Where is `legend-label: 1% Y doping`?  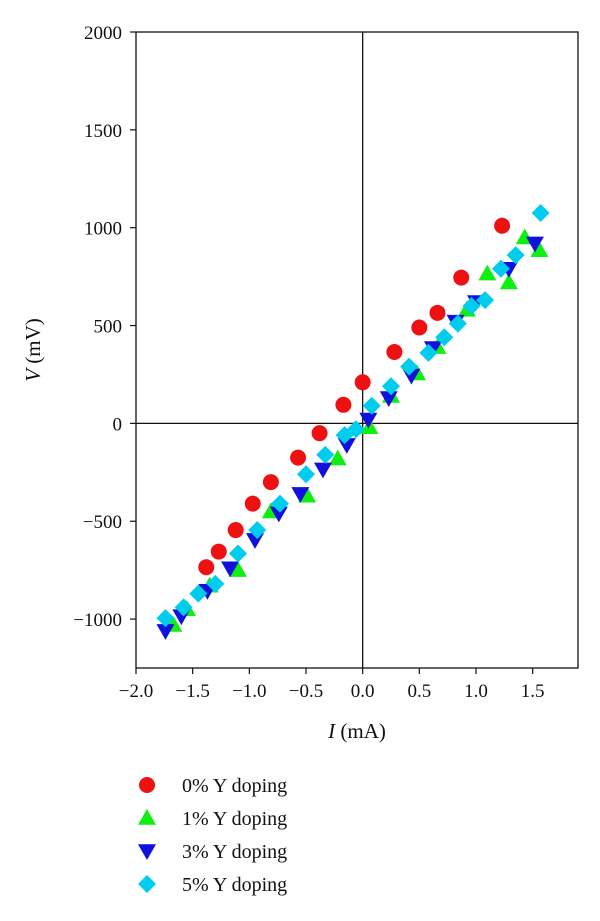
legend-label: 1% Y doping is located at coordinates (234, 819).